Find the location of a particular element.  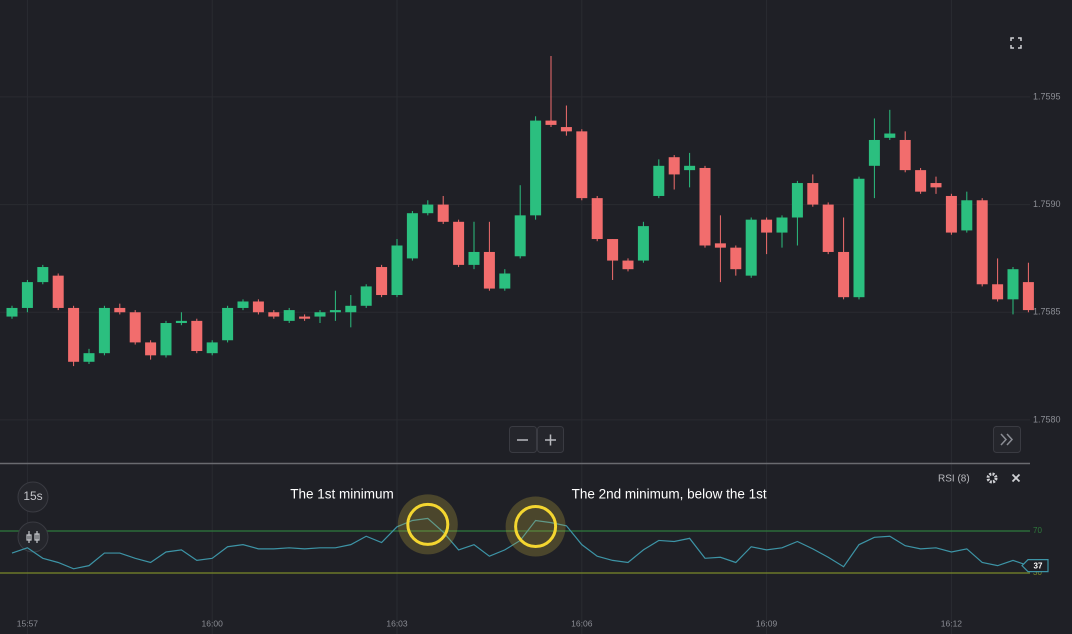

timeframe-button: 15s is located at coordinates (33, 497).